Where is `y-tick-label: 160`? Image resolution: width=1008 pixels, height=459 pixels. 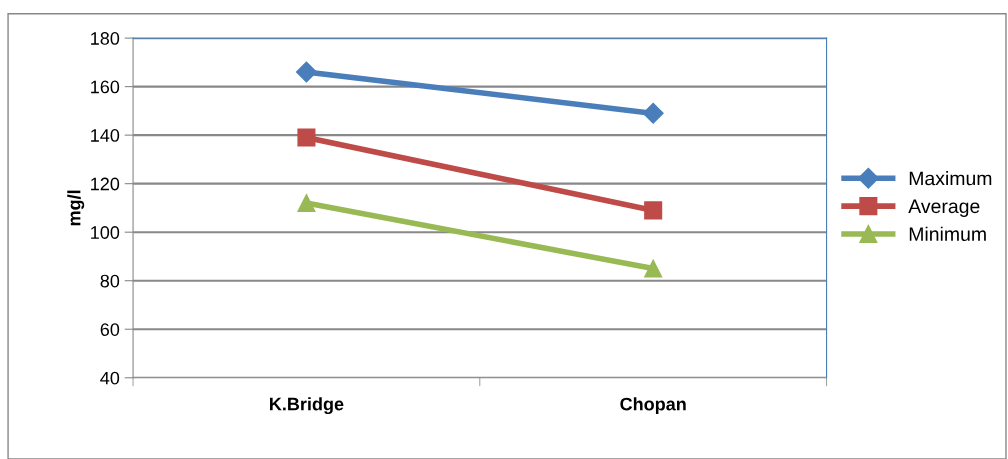
y-tick-label: 160 is located at coordinates (105, 87).